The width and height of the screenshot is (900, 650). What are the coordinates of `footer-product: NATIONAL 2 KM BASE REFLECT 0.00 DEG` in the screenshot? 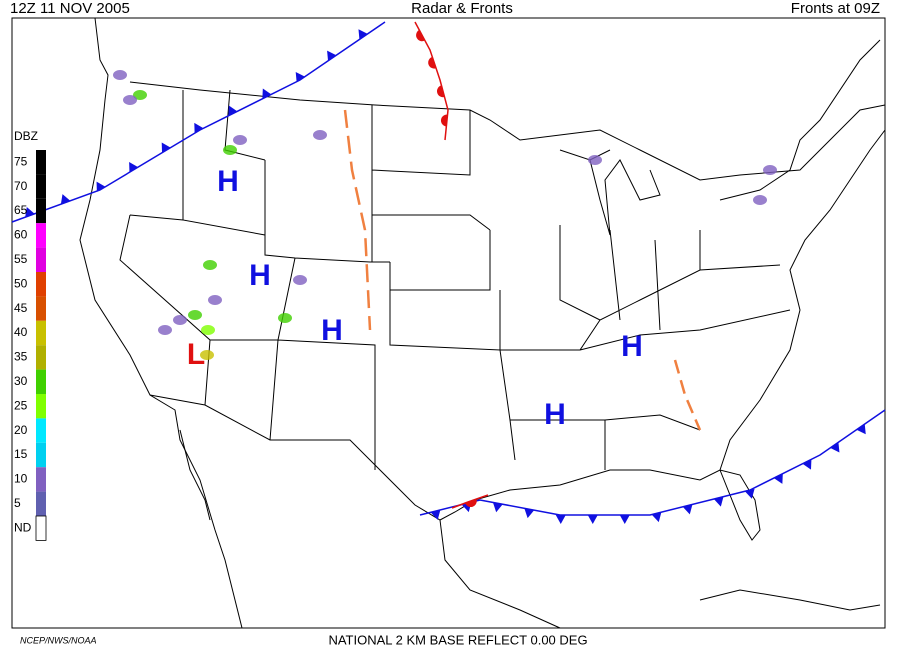 It's located at (457, 639).